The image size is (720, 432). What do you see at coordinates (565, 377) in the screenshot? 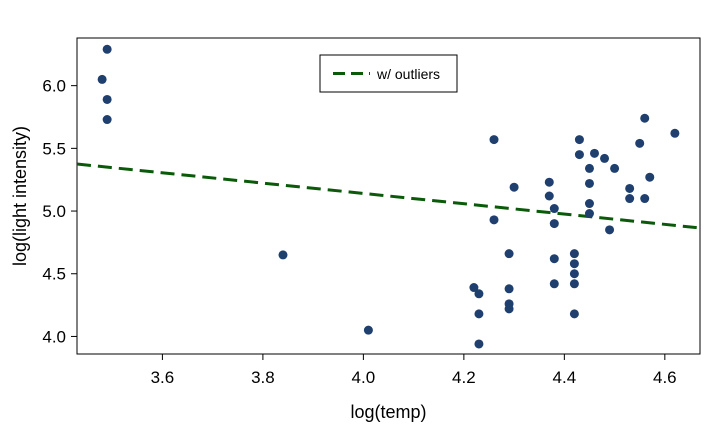
I see `x-tick-label: 4.4` at bounding box center [565, 377].